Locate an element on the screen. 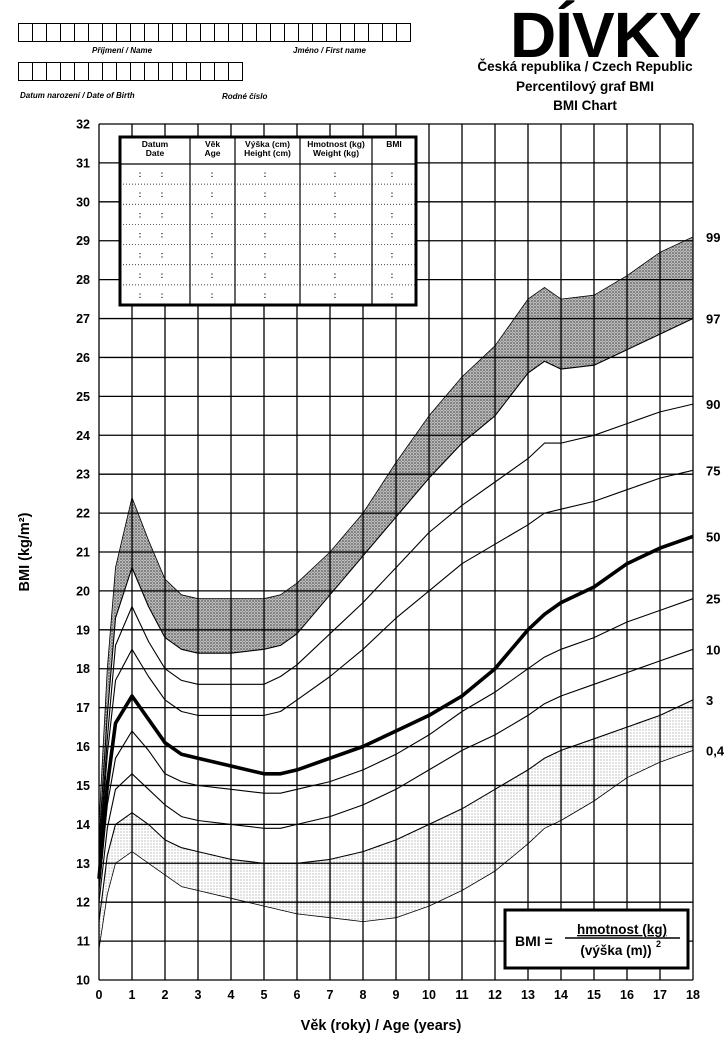 Image resolution: width=724 pixels, height=1050 pixels. bmi-formula: BMI = hmotnost (kg) (výška (m)) 2 is located at coordinates (596, 939).